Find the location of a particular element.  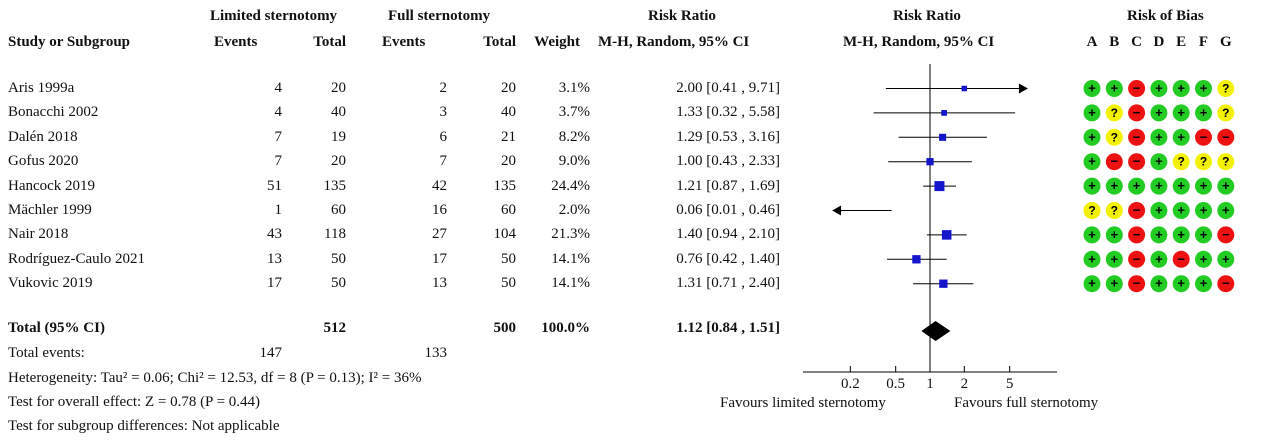

study-weight: 8.2% is located at coordinates (574, 136).